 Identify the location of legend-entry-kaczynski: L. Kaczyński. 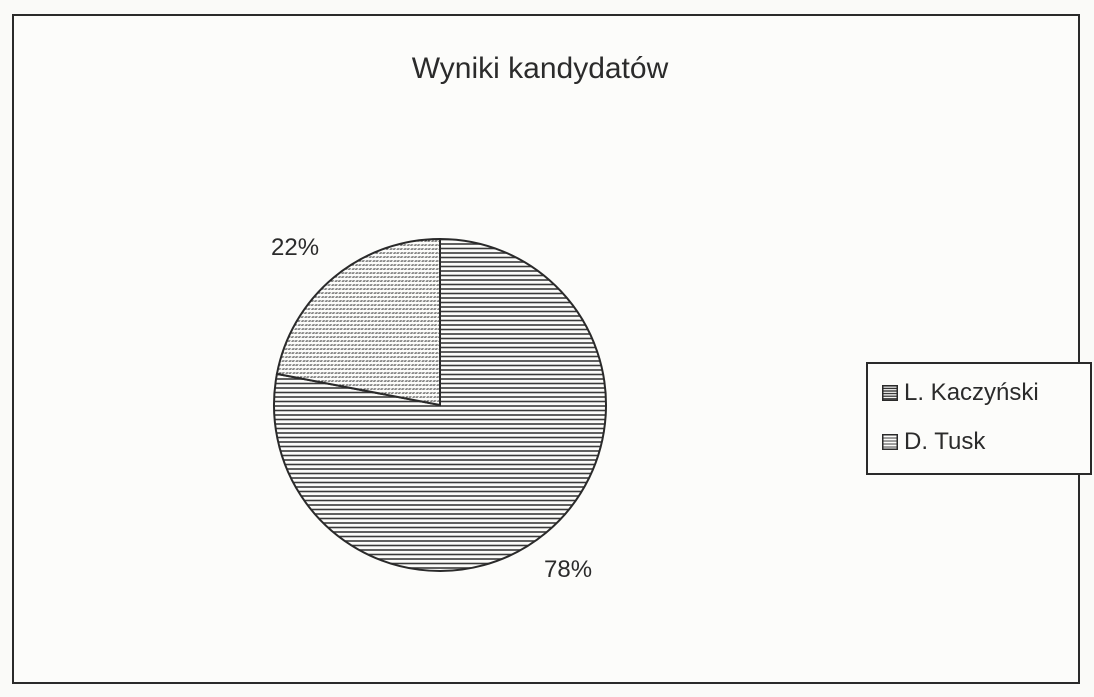
(960, 393).